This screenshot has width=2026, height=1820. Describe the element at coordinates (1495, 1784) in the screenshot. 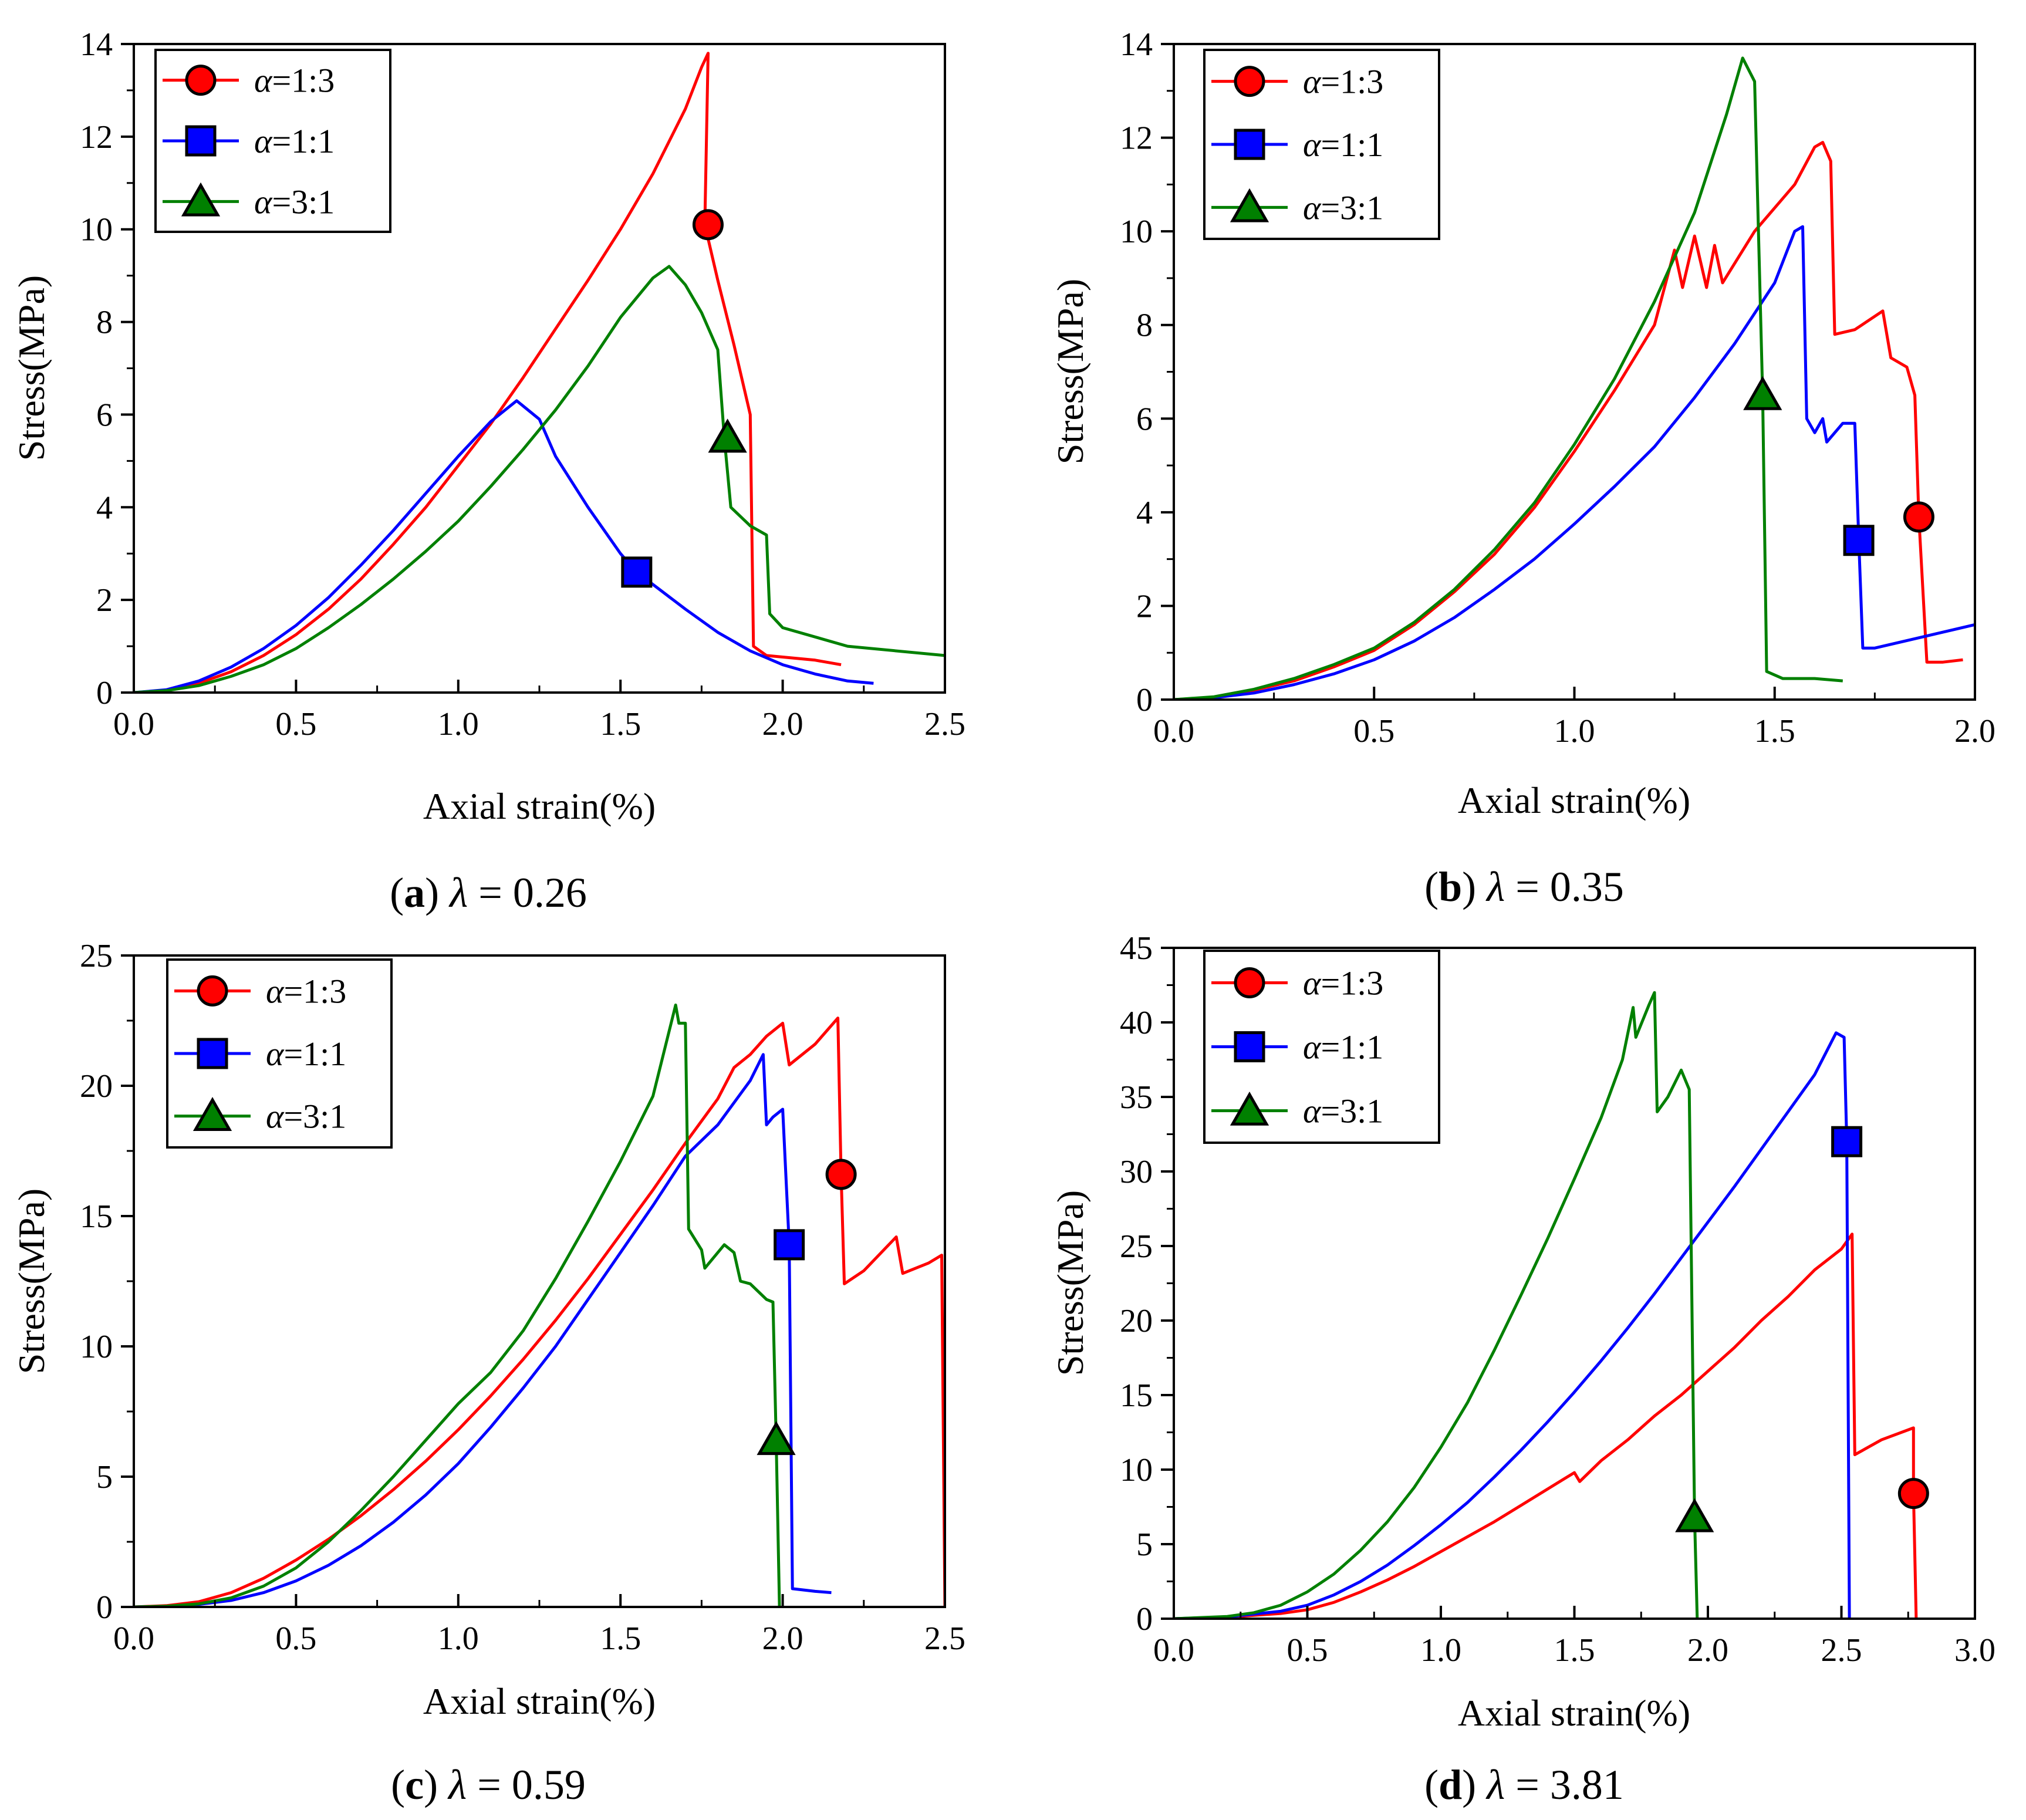

I see `panel-d-caption-symbol: λ` at that location.